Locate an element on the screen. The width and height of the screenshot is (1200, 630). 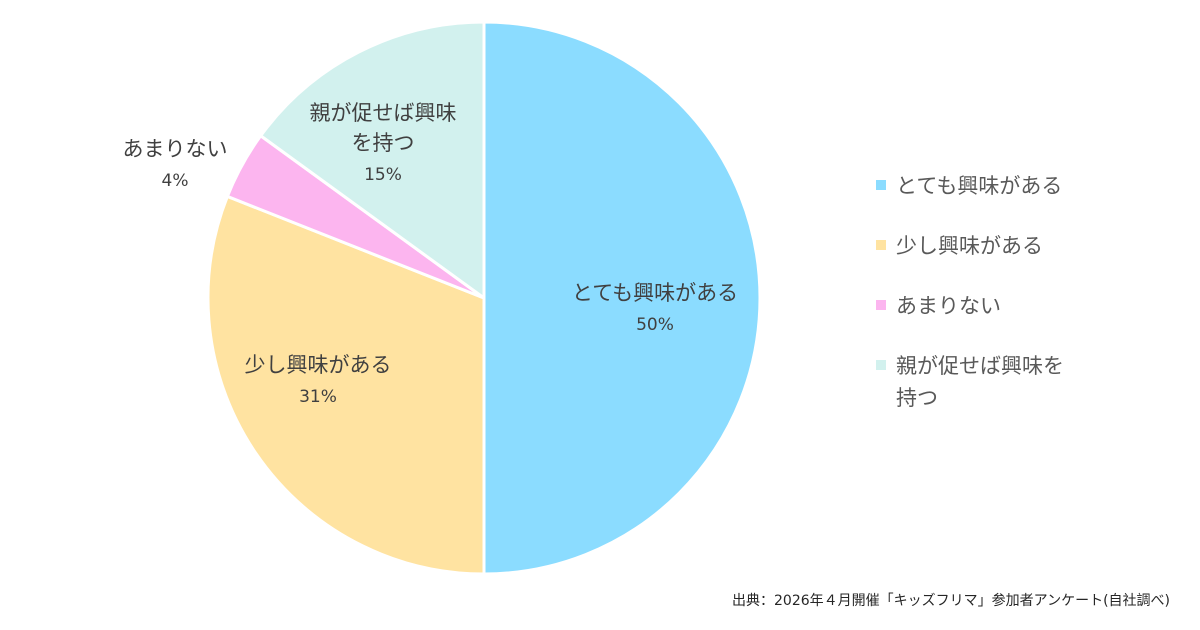
slice-label: 少し興味がある is located at coordinates (318, 365).